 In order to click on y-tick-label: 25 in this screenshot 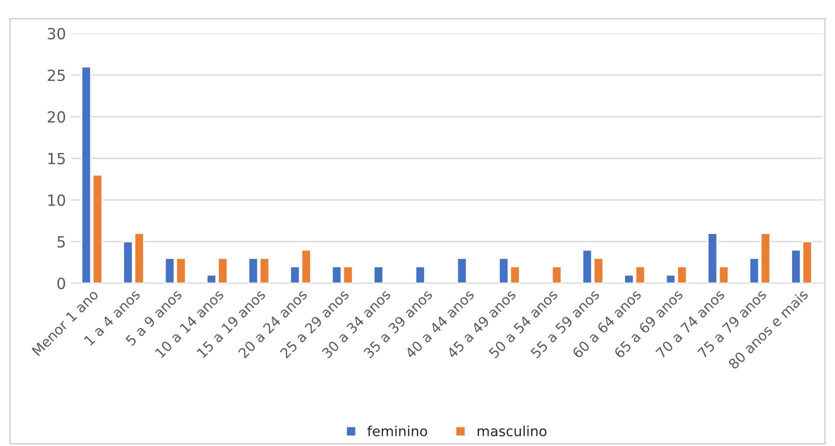, I will do `click(56, 76)`.